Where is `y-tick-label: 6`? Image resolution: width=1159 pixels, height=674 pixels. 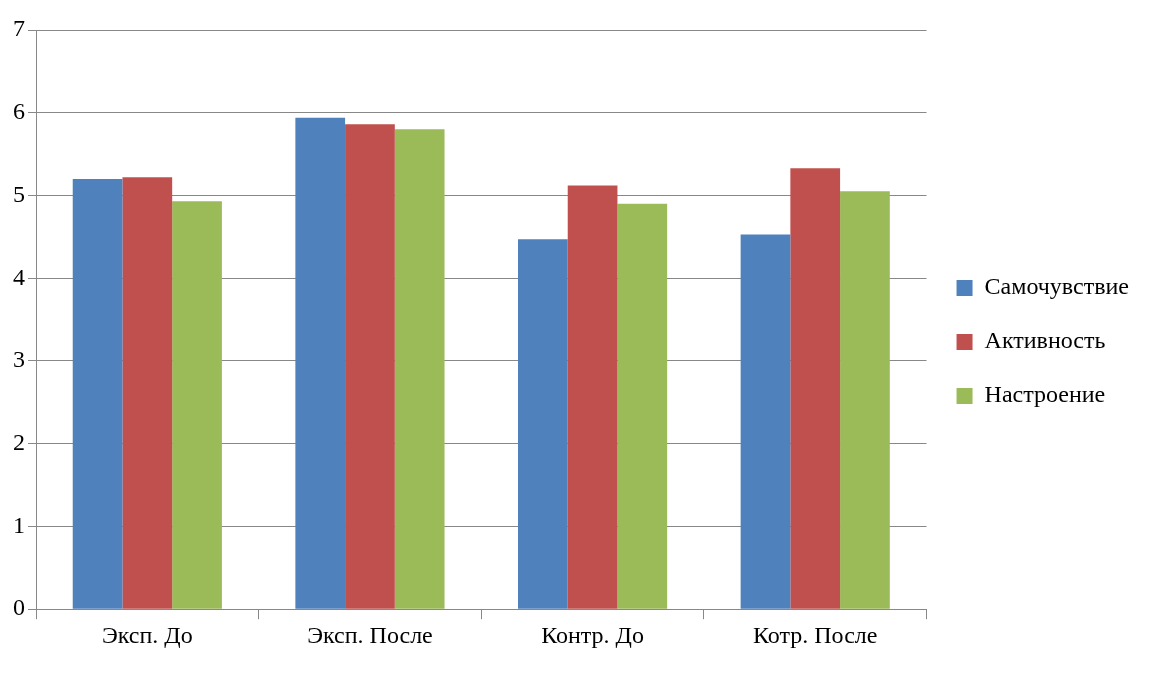 y-tick-label: 6 is located at coordinates (19, 111).